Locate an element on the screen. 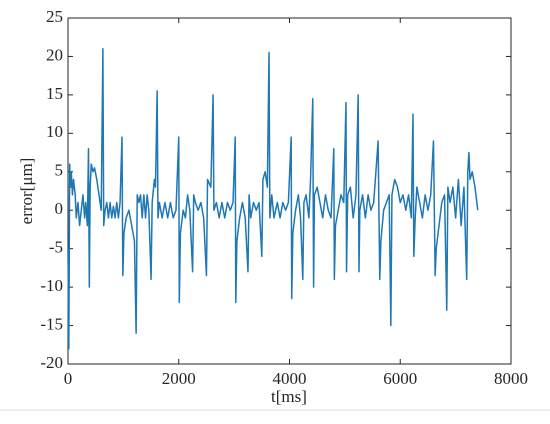 This screenshot has width=550, height=424. y-tick-label: 15 is located at coordinates (54, 93).